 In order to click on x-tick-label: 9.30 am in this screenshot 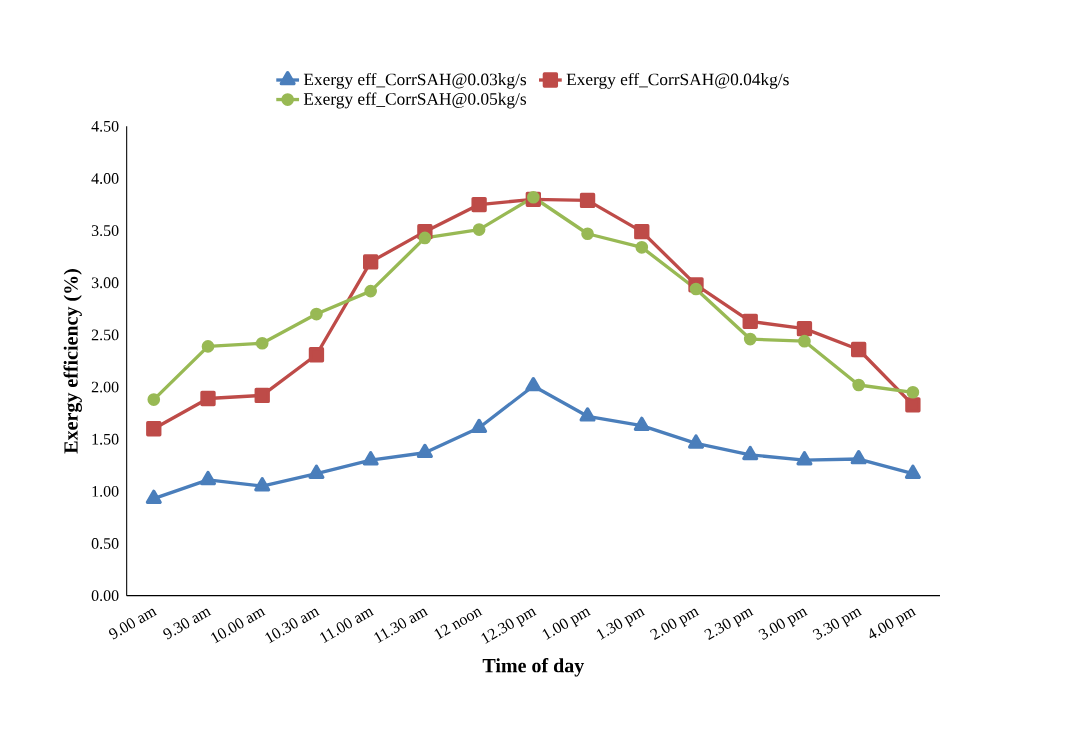, I will do `click(187, 624)`.